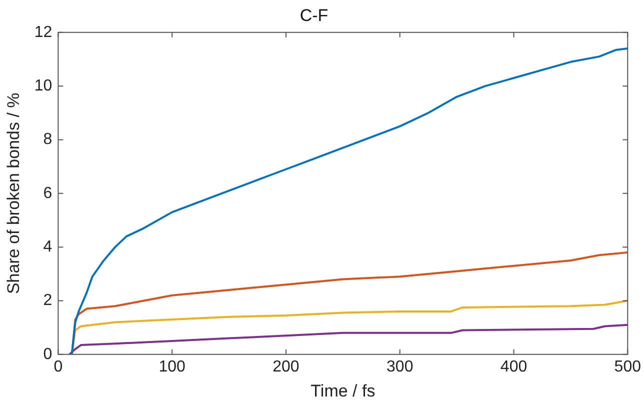 The image size is (644, 406). I want to click on y-tick-label: 10, so click(43, 85).